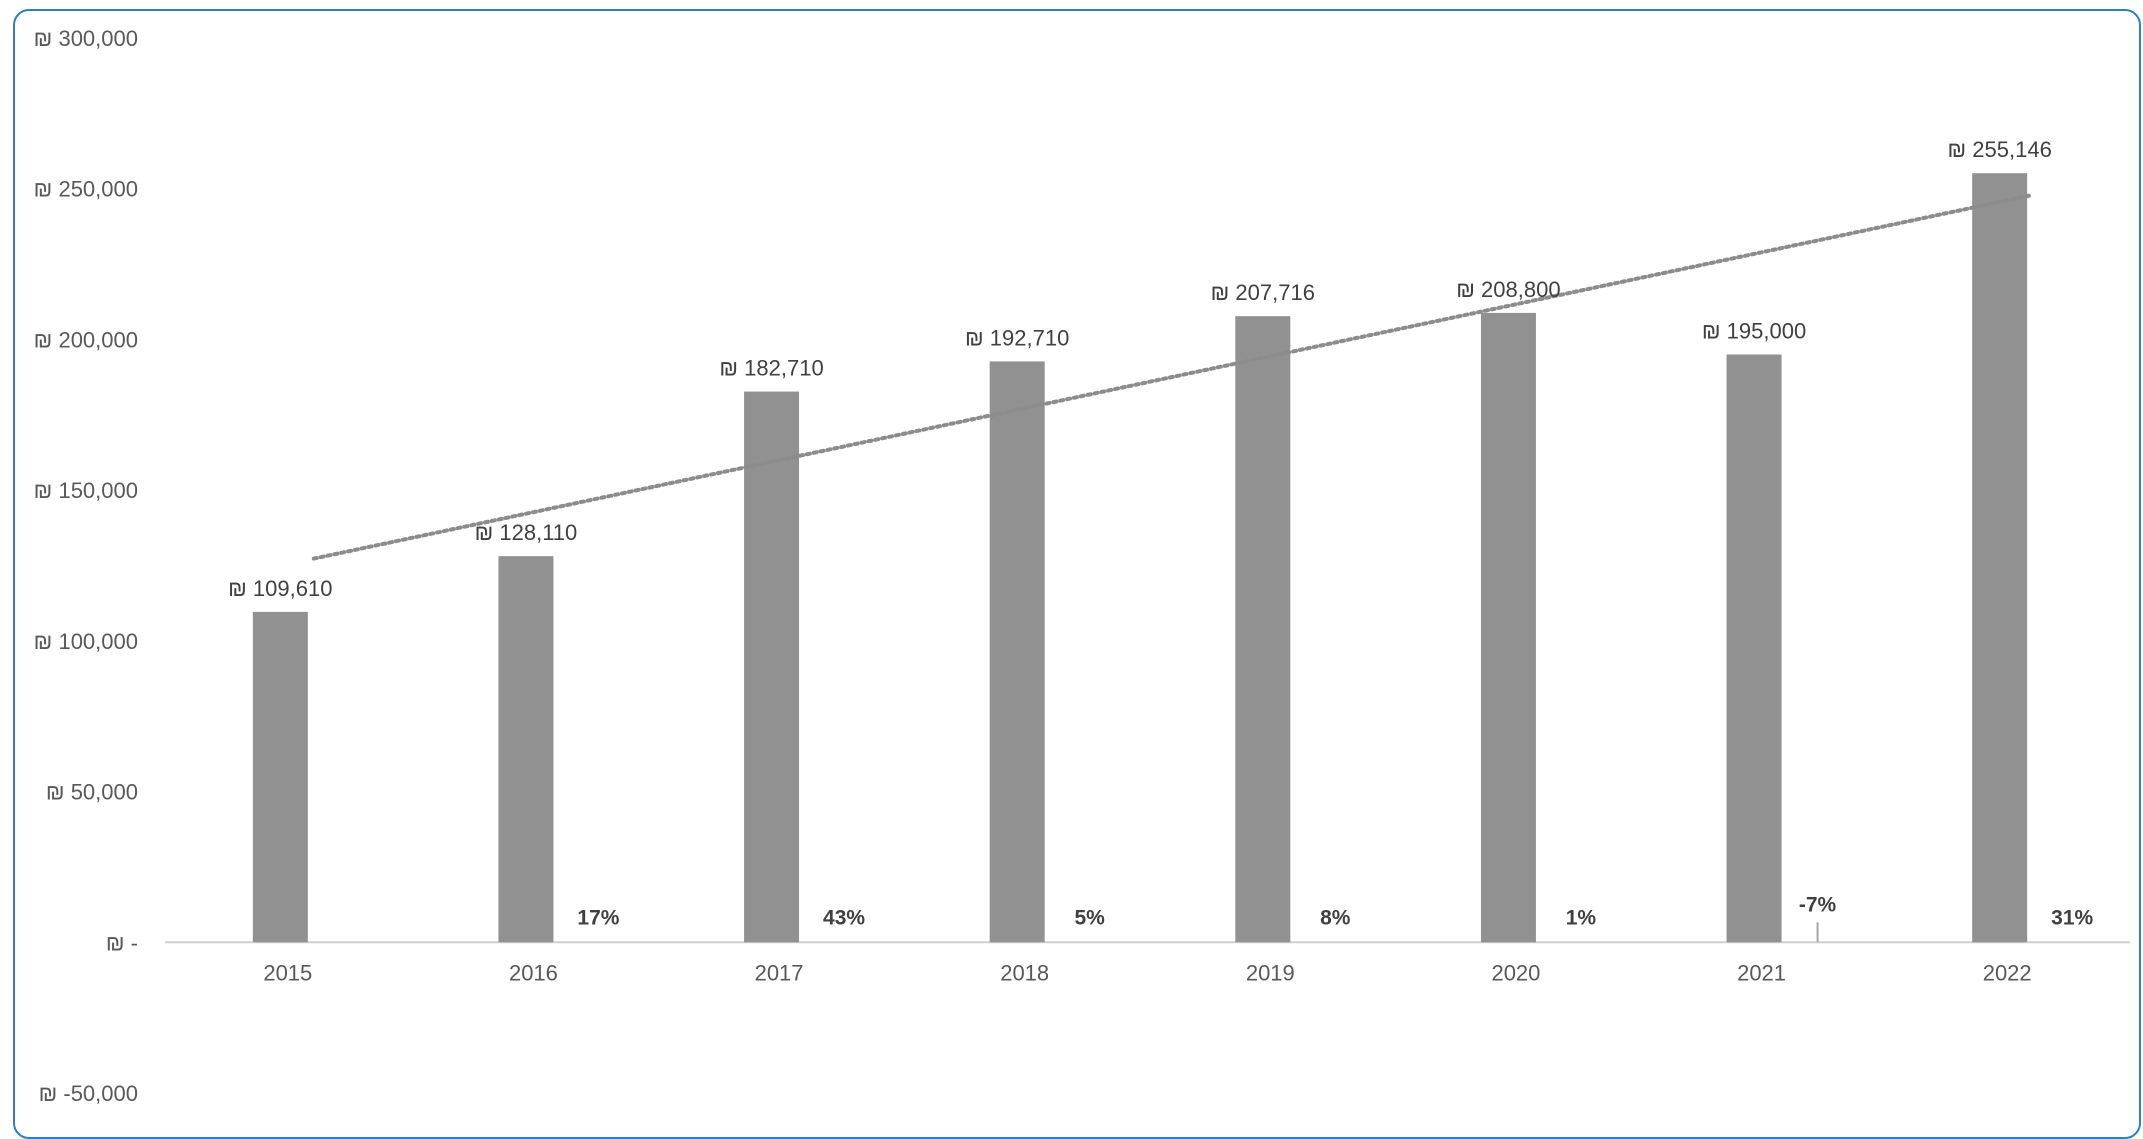 Image resolution: width=2143 pixels, height=1139 pixels. Describe the element at coordinates (86, 490) in the screenshot. I see `y-tick-label: ₪ 150,000` at that location.